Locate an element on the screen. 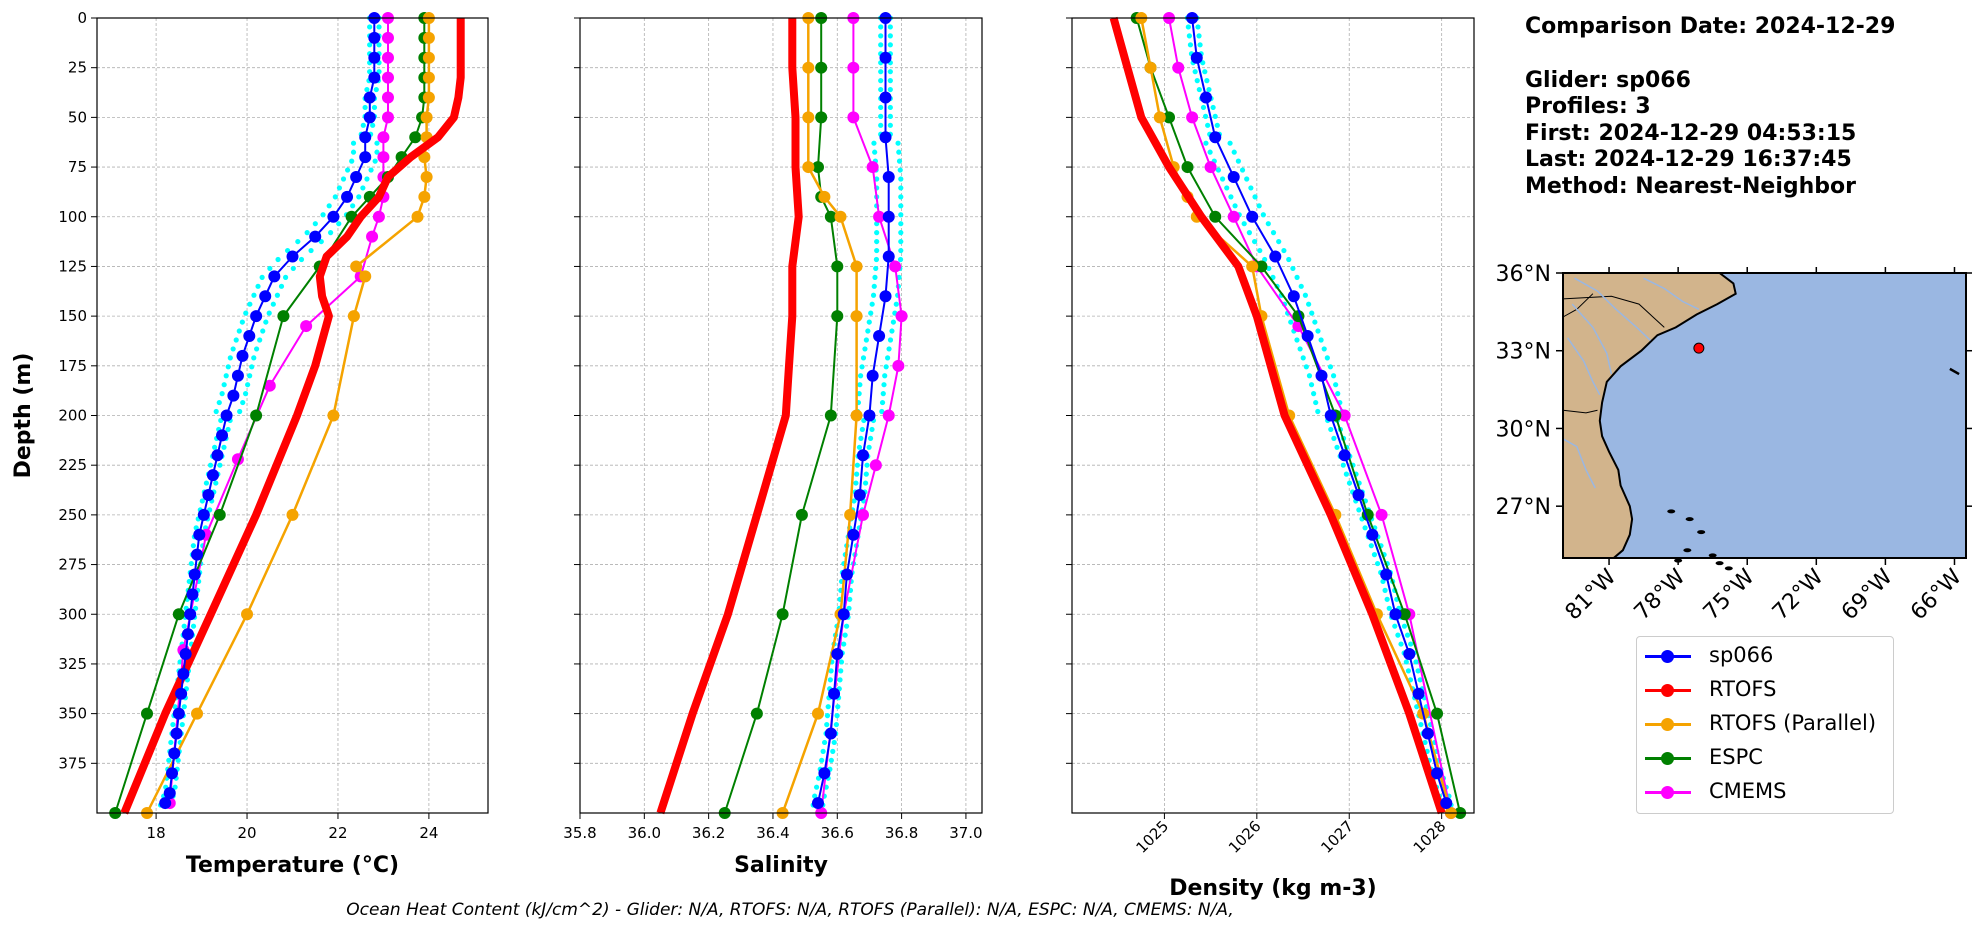  map-frame is located at coordinates (1764, 415).